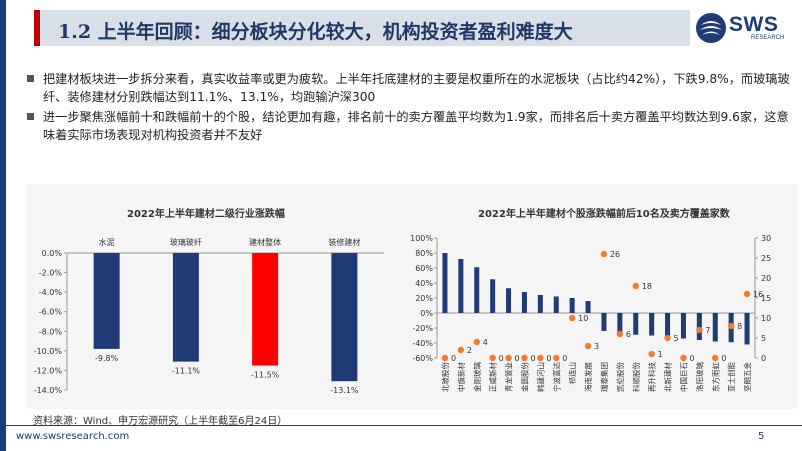 The height and width of the screenshot is (451, 802). What do you see at coordinates (761, 436) in the screenshot?
I see `page-number: 5` at bounding box center [761, 436].